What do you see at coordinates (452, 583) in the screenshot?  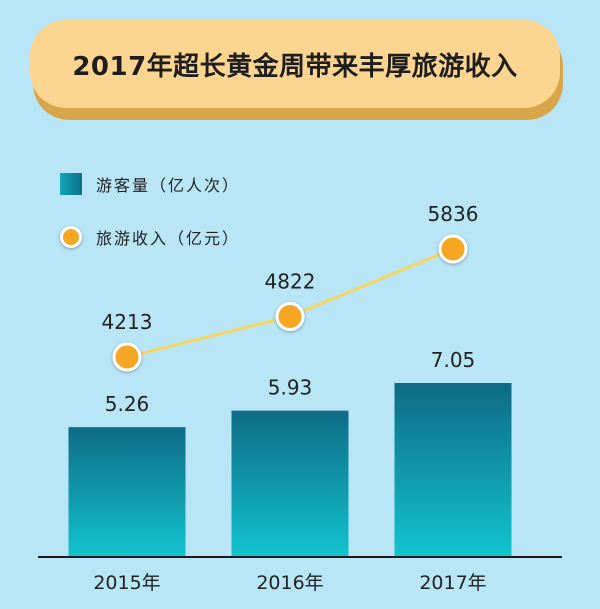 I see `x-tick-label-2: 2017年` at bounding box center [452, 583].